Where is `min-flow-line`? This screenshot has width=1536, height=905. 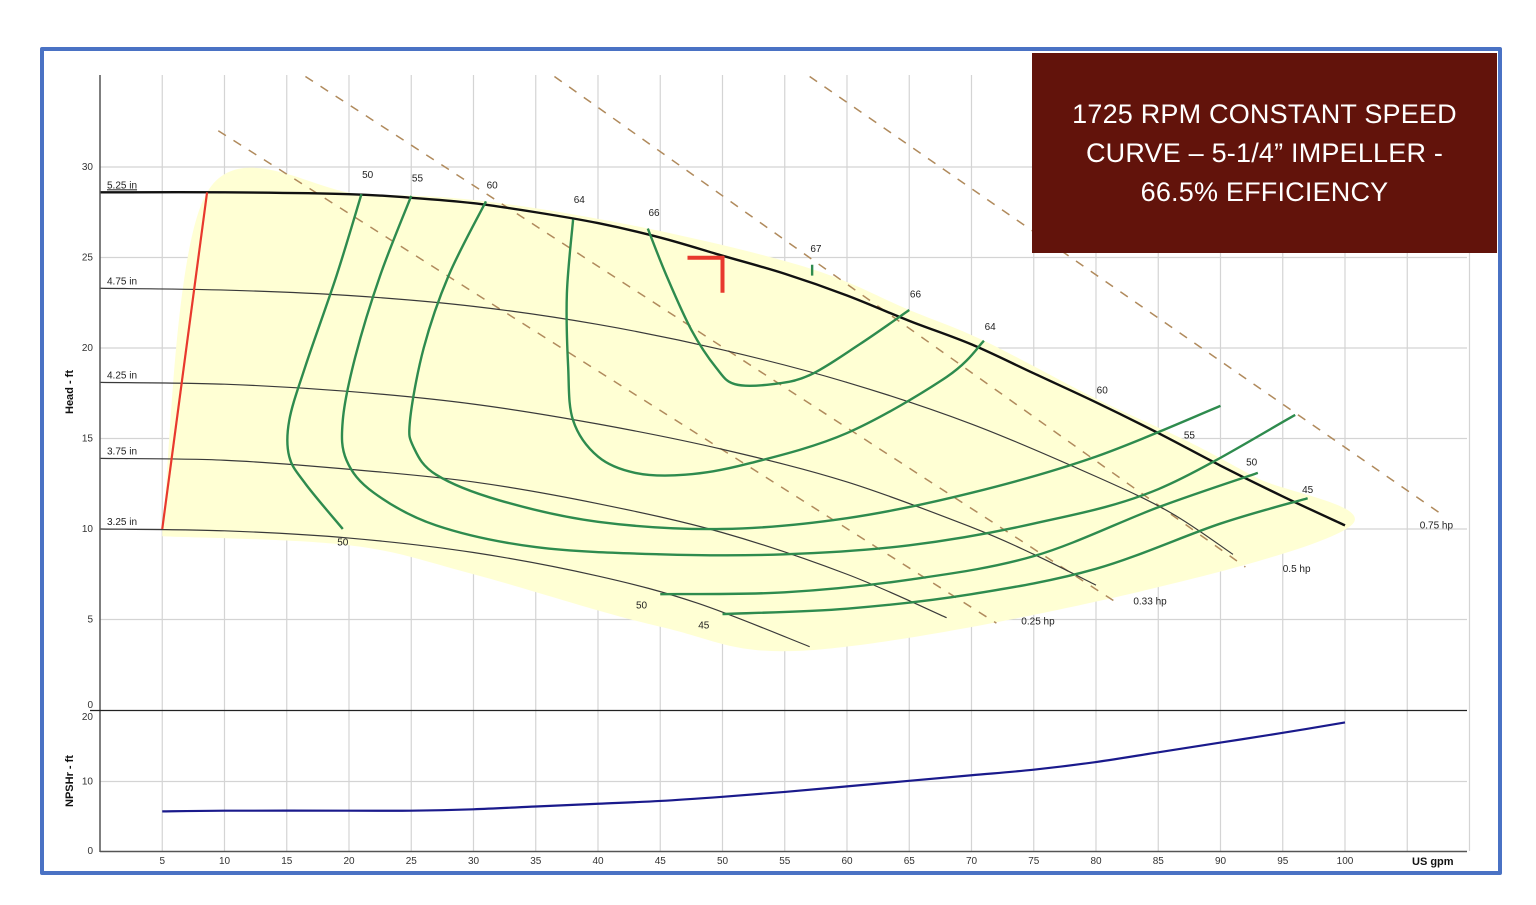 min-flow-line is located at coordinates (185, 361).